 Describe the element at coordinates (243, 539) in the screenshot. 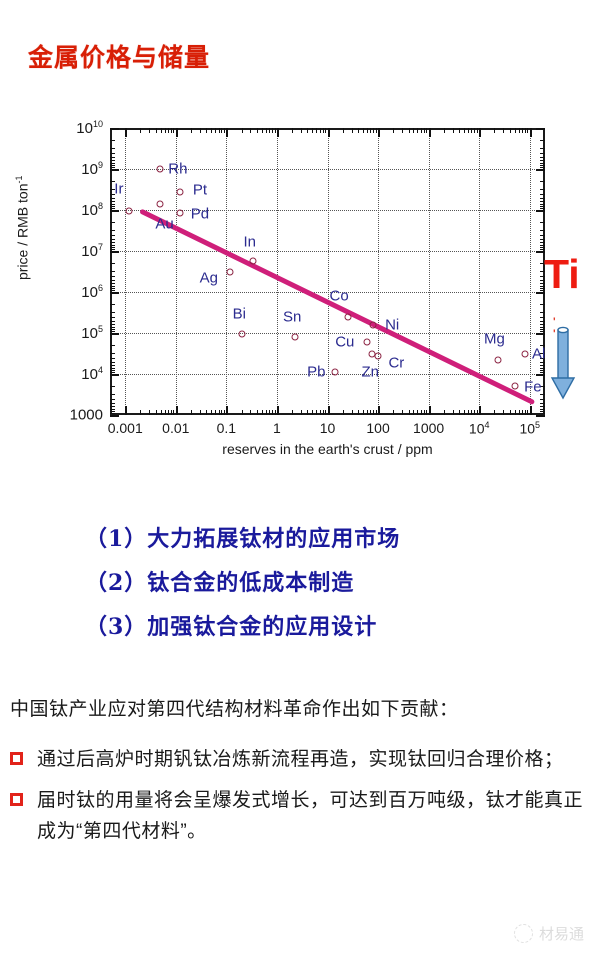

I see `numbered-item-1: （1）大力拓展钛材的应用市场` at that location.